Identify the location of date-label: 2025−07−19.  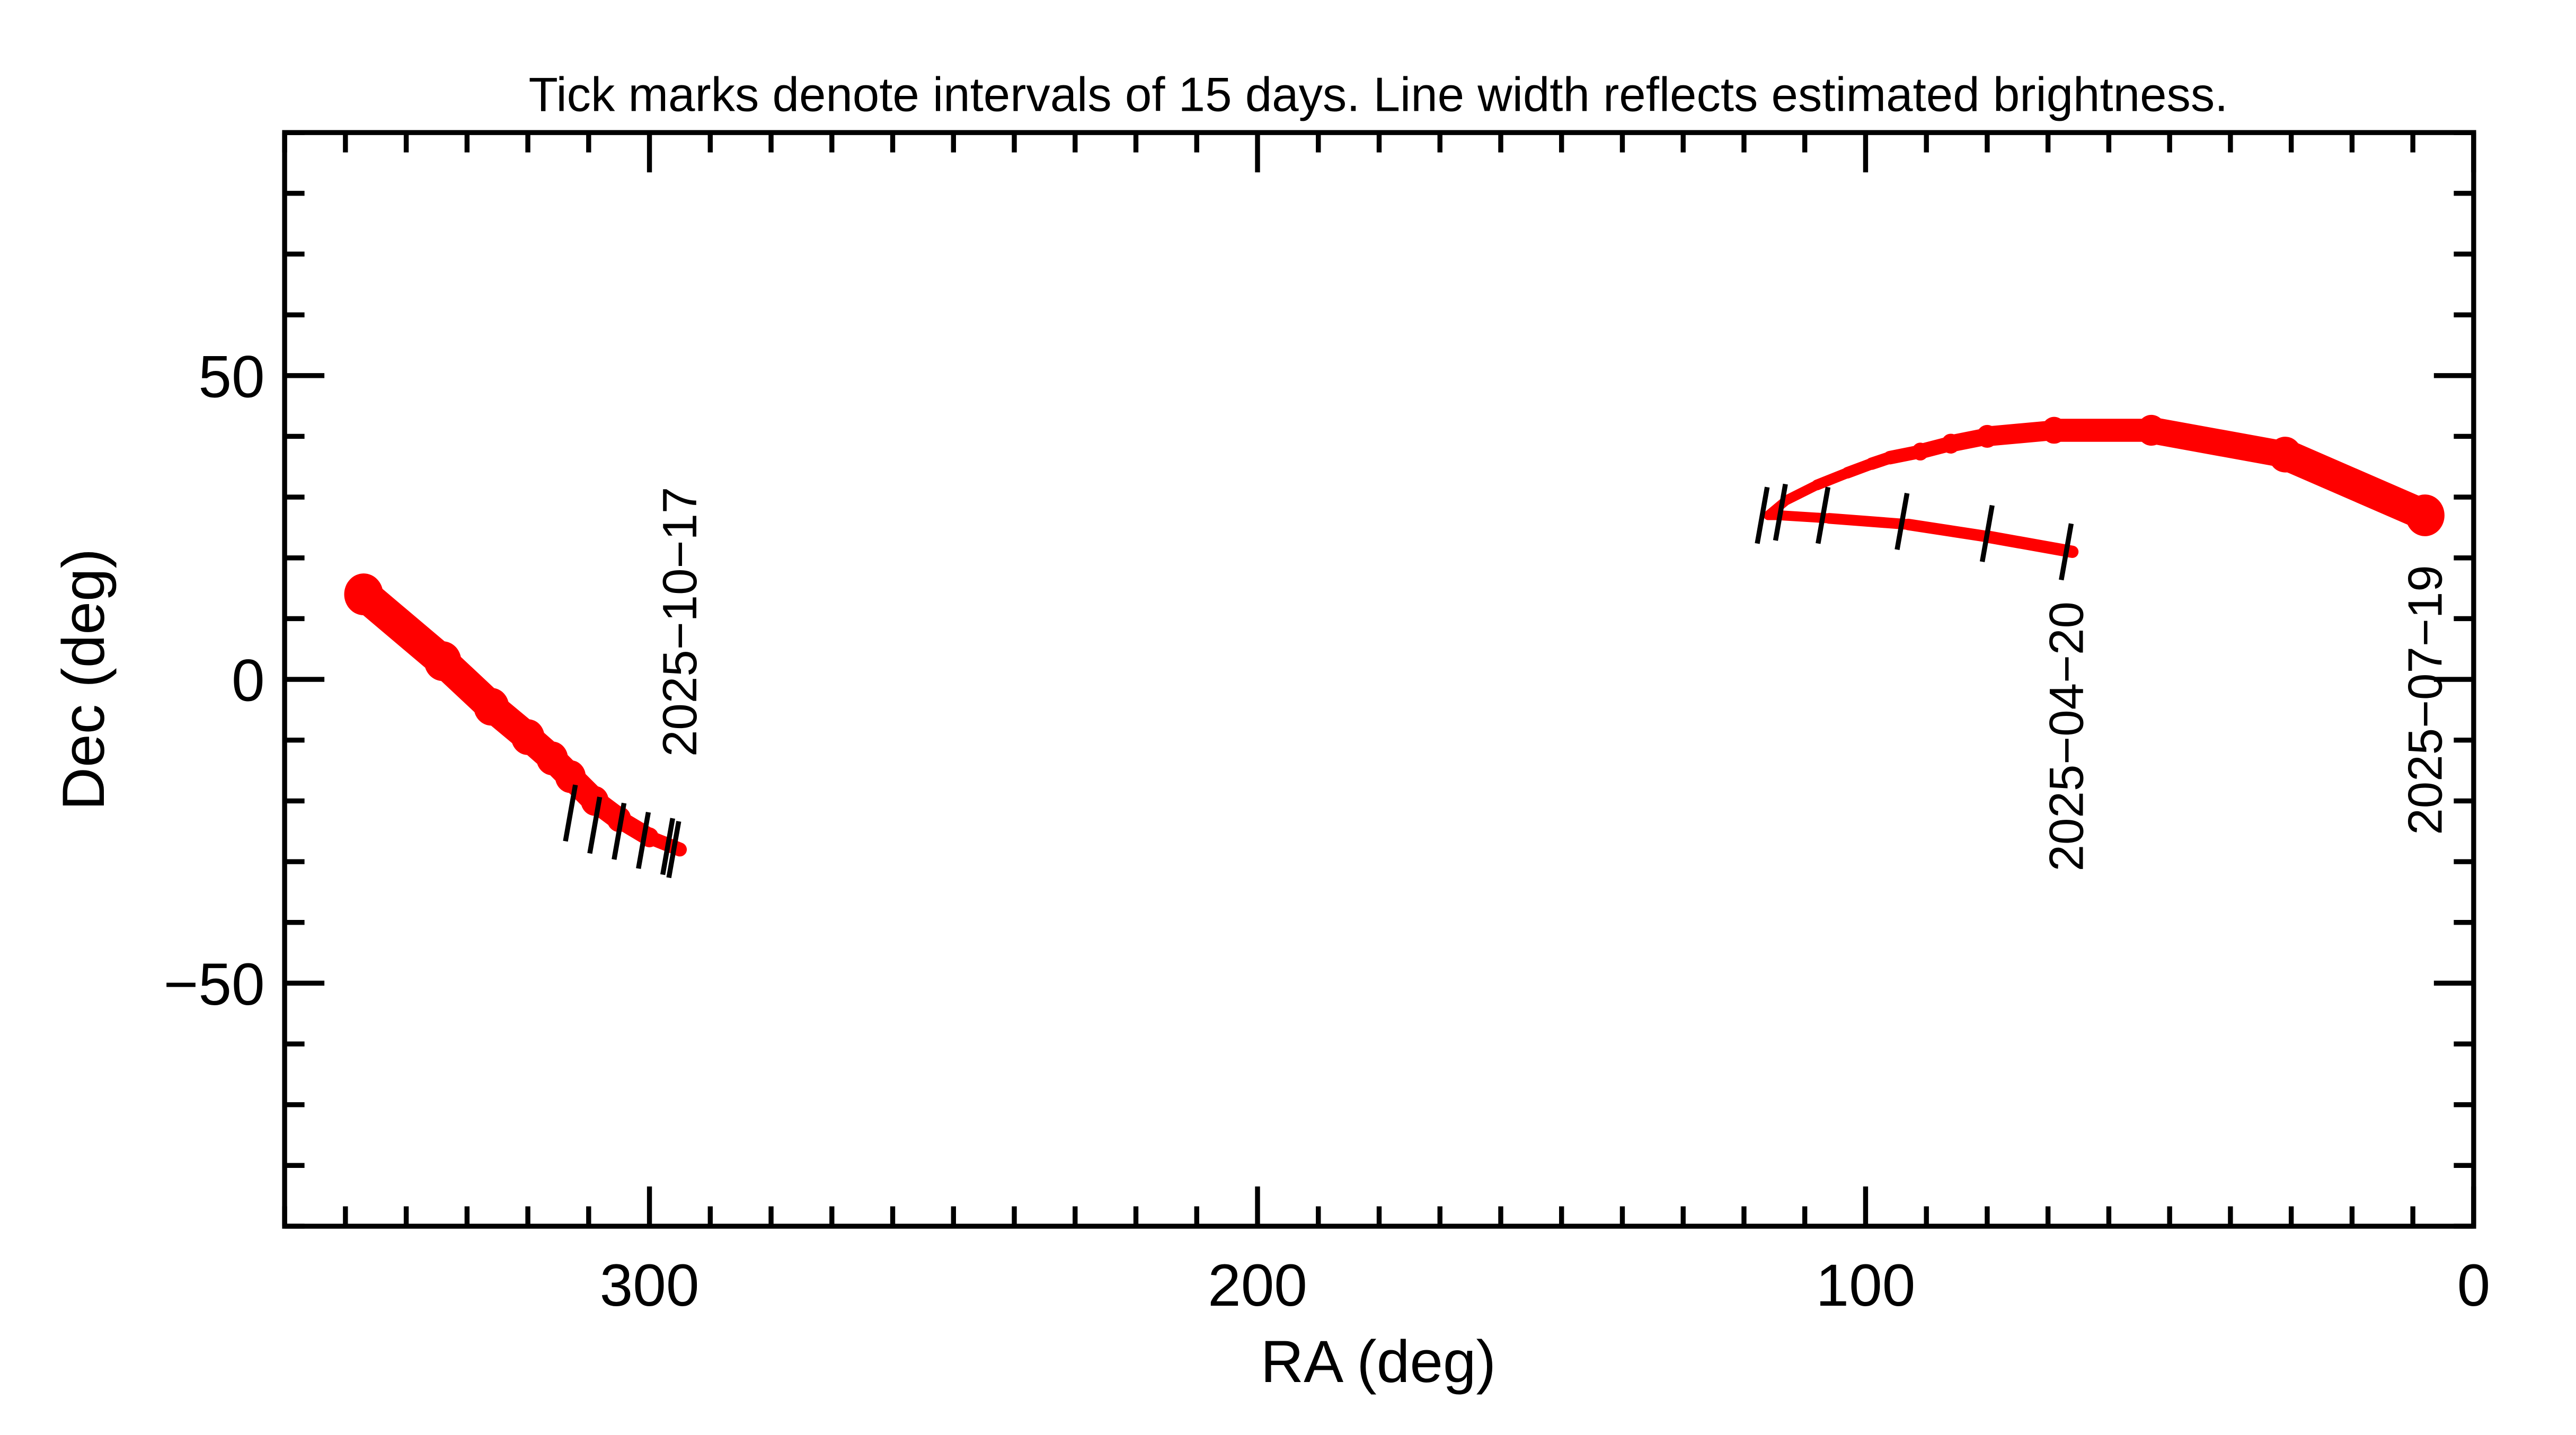
(2425, 700).